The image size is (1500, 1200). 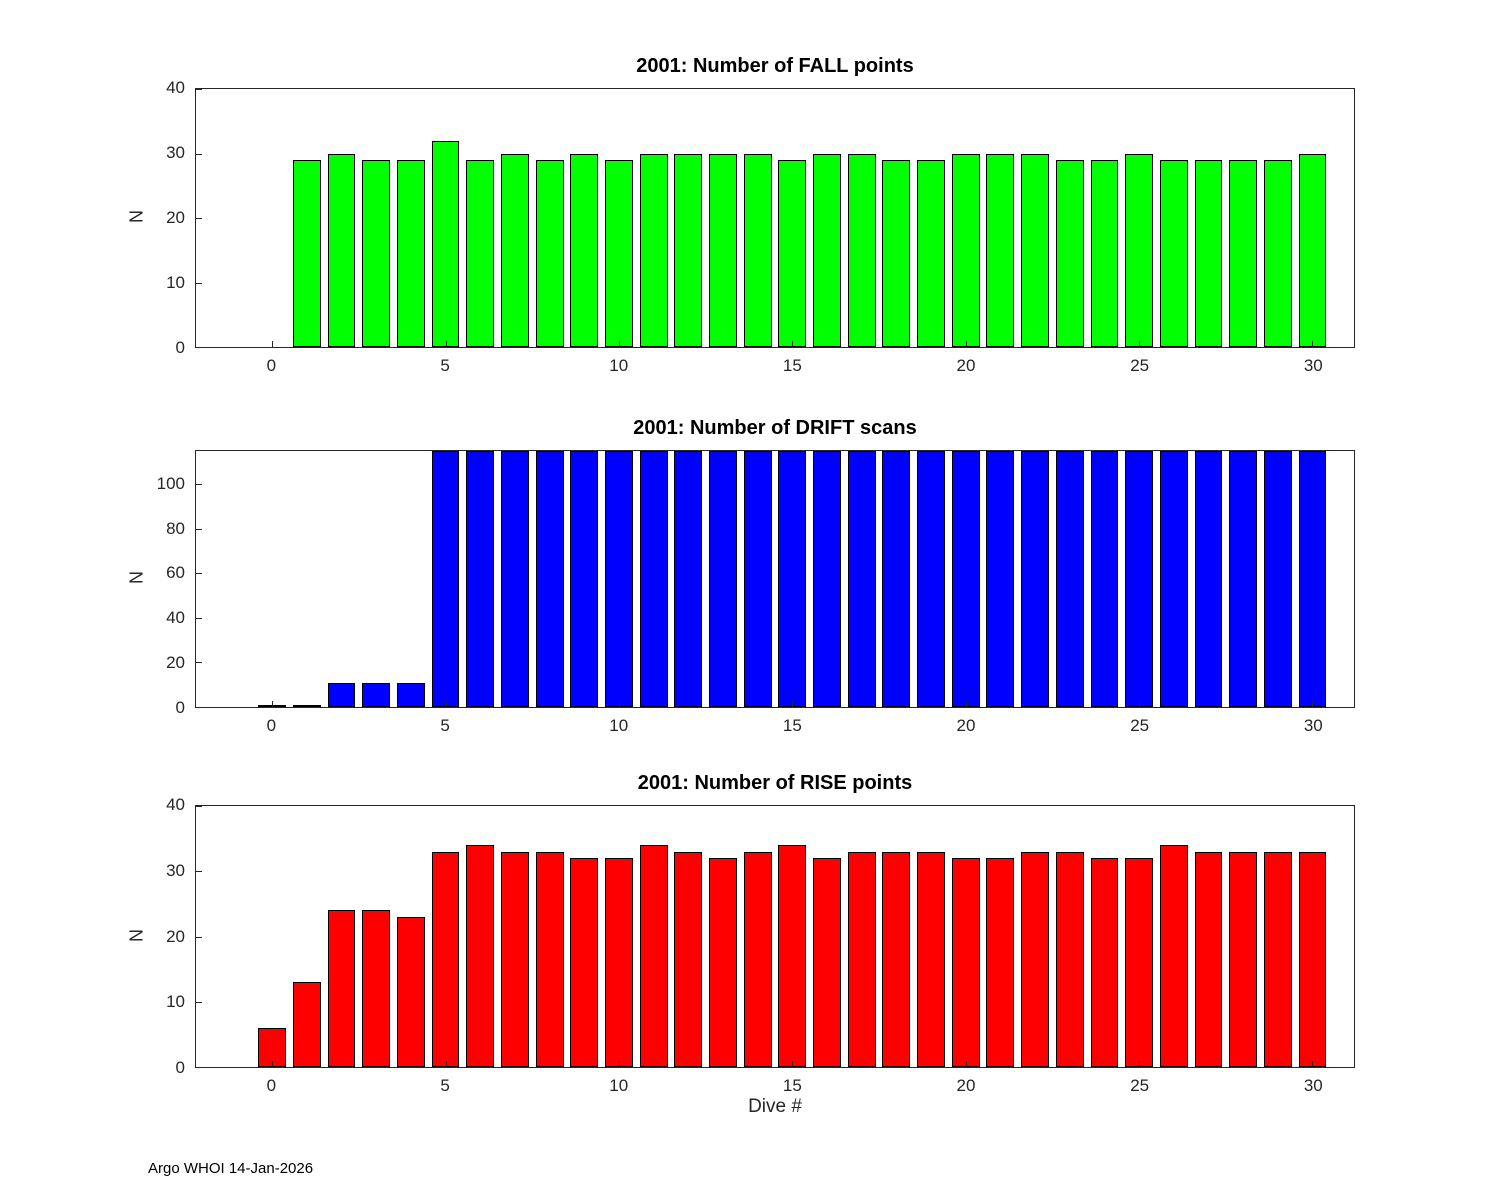 What do you see at coordinates (175, 573) in the screenshot?
I see `y-tick-label: 60` at bounding box center [175, 573].